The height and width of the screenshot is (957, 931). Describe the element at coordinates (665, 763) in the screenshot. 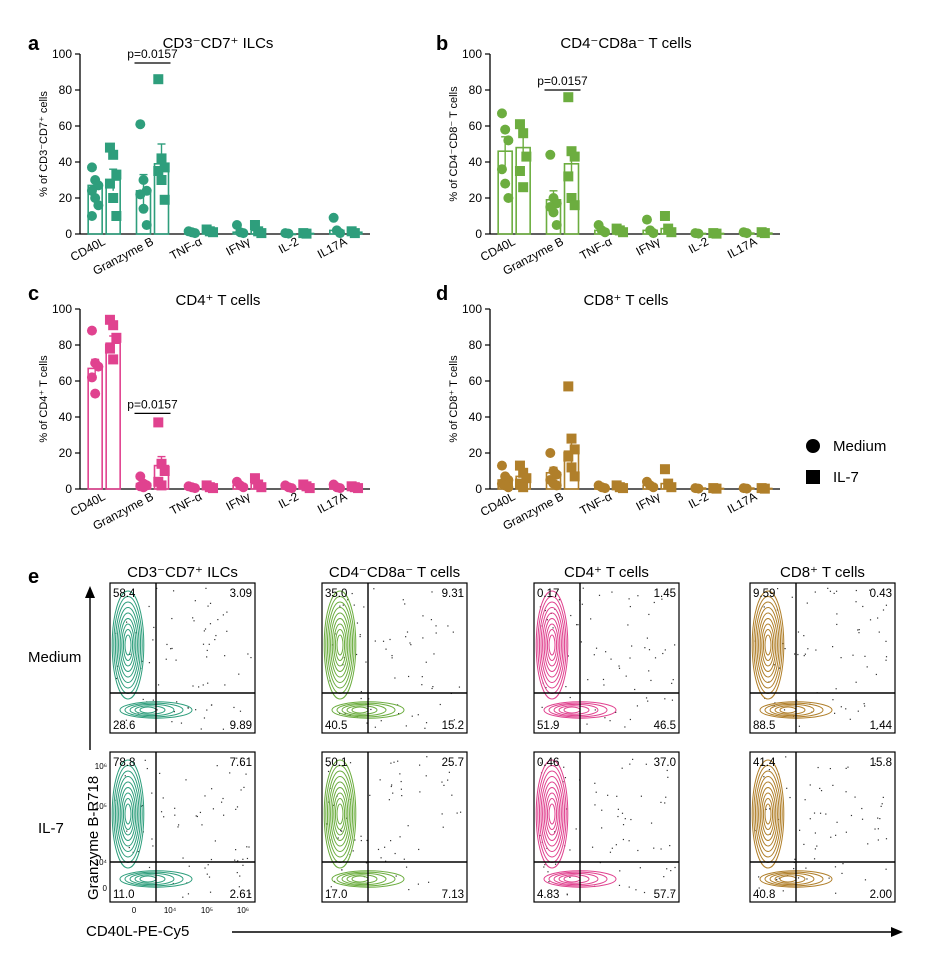

I see `quadrant-value-upper-right: 37.0` at that location.